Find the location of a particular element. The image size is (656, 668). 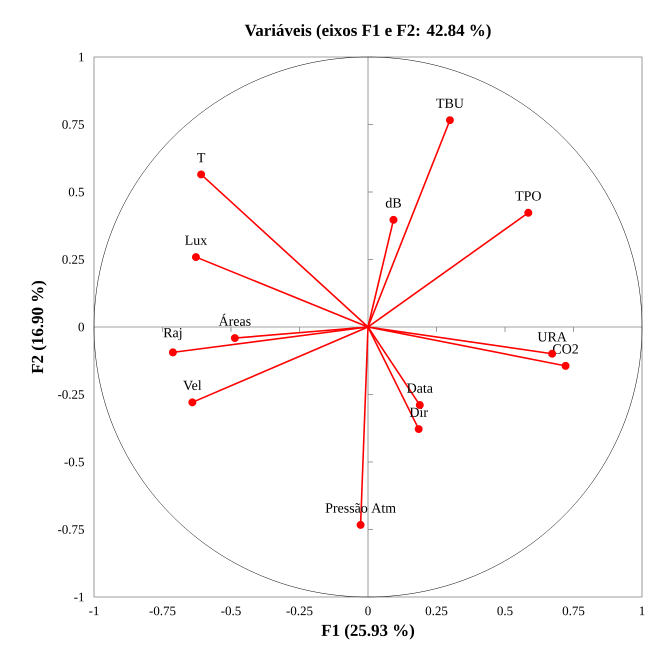

y-tick-label: 0.75 is located at coordinates (73, 124).